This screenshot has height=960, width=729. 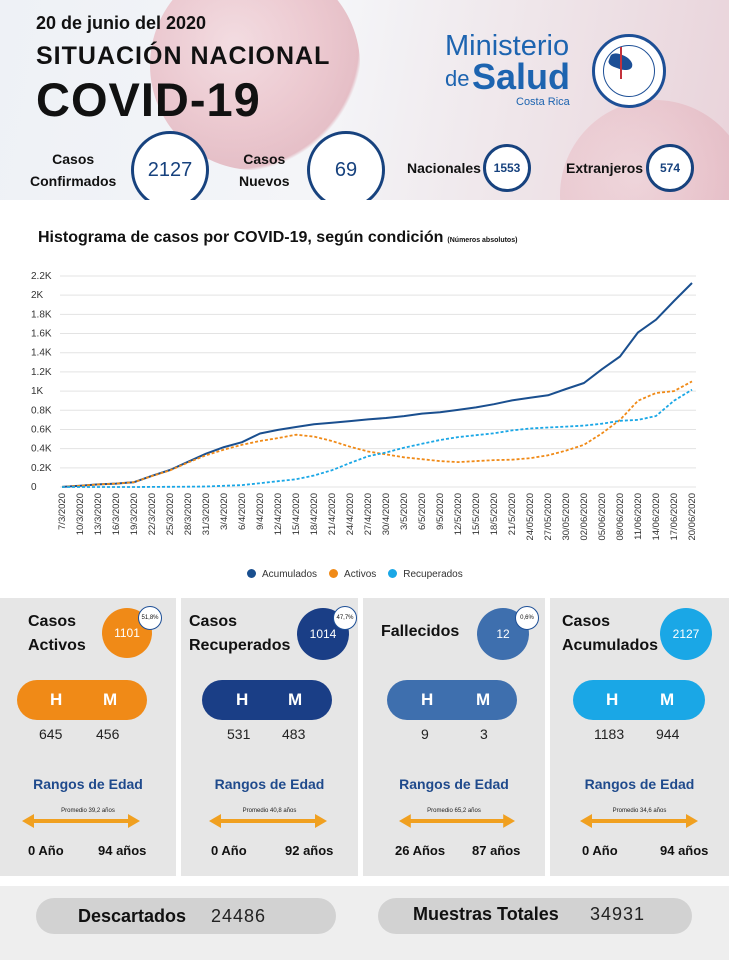 What do you see at coordinates (440, 511) in the screenshot?
I see `x-tick-label: 9/5/2020` at bounding box center [440, 511].